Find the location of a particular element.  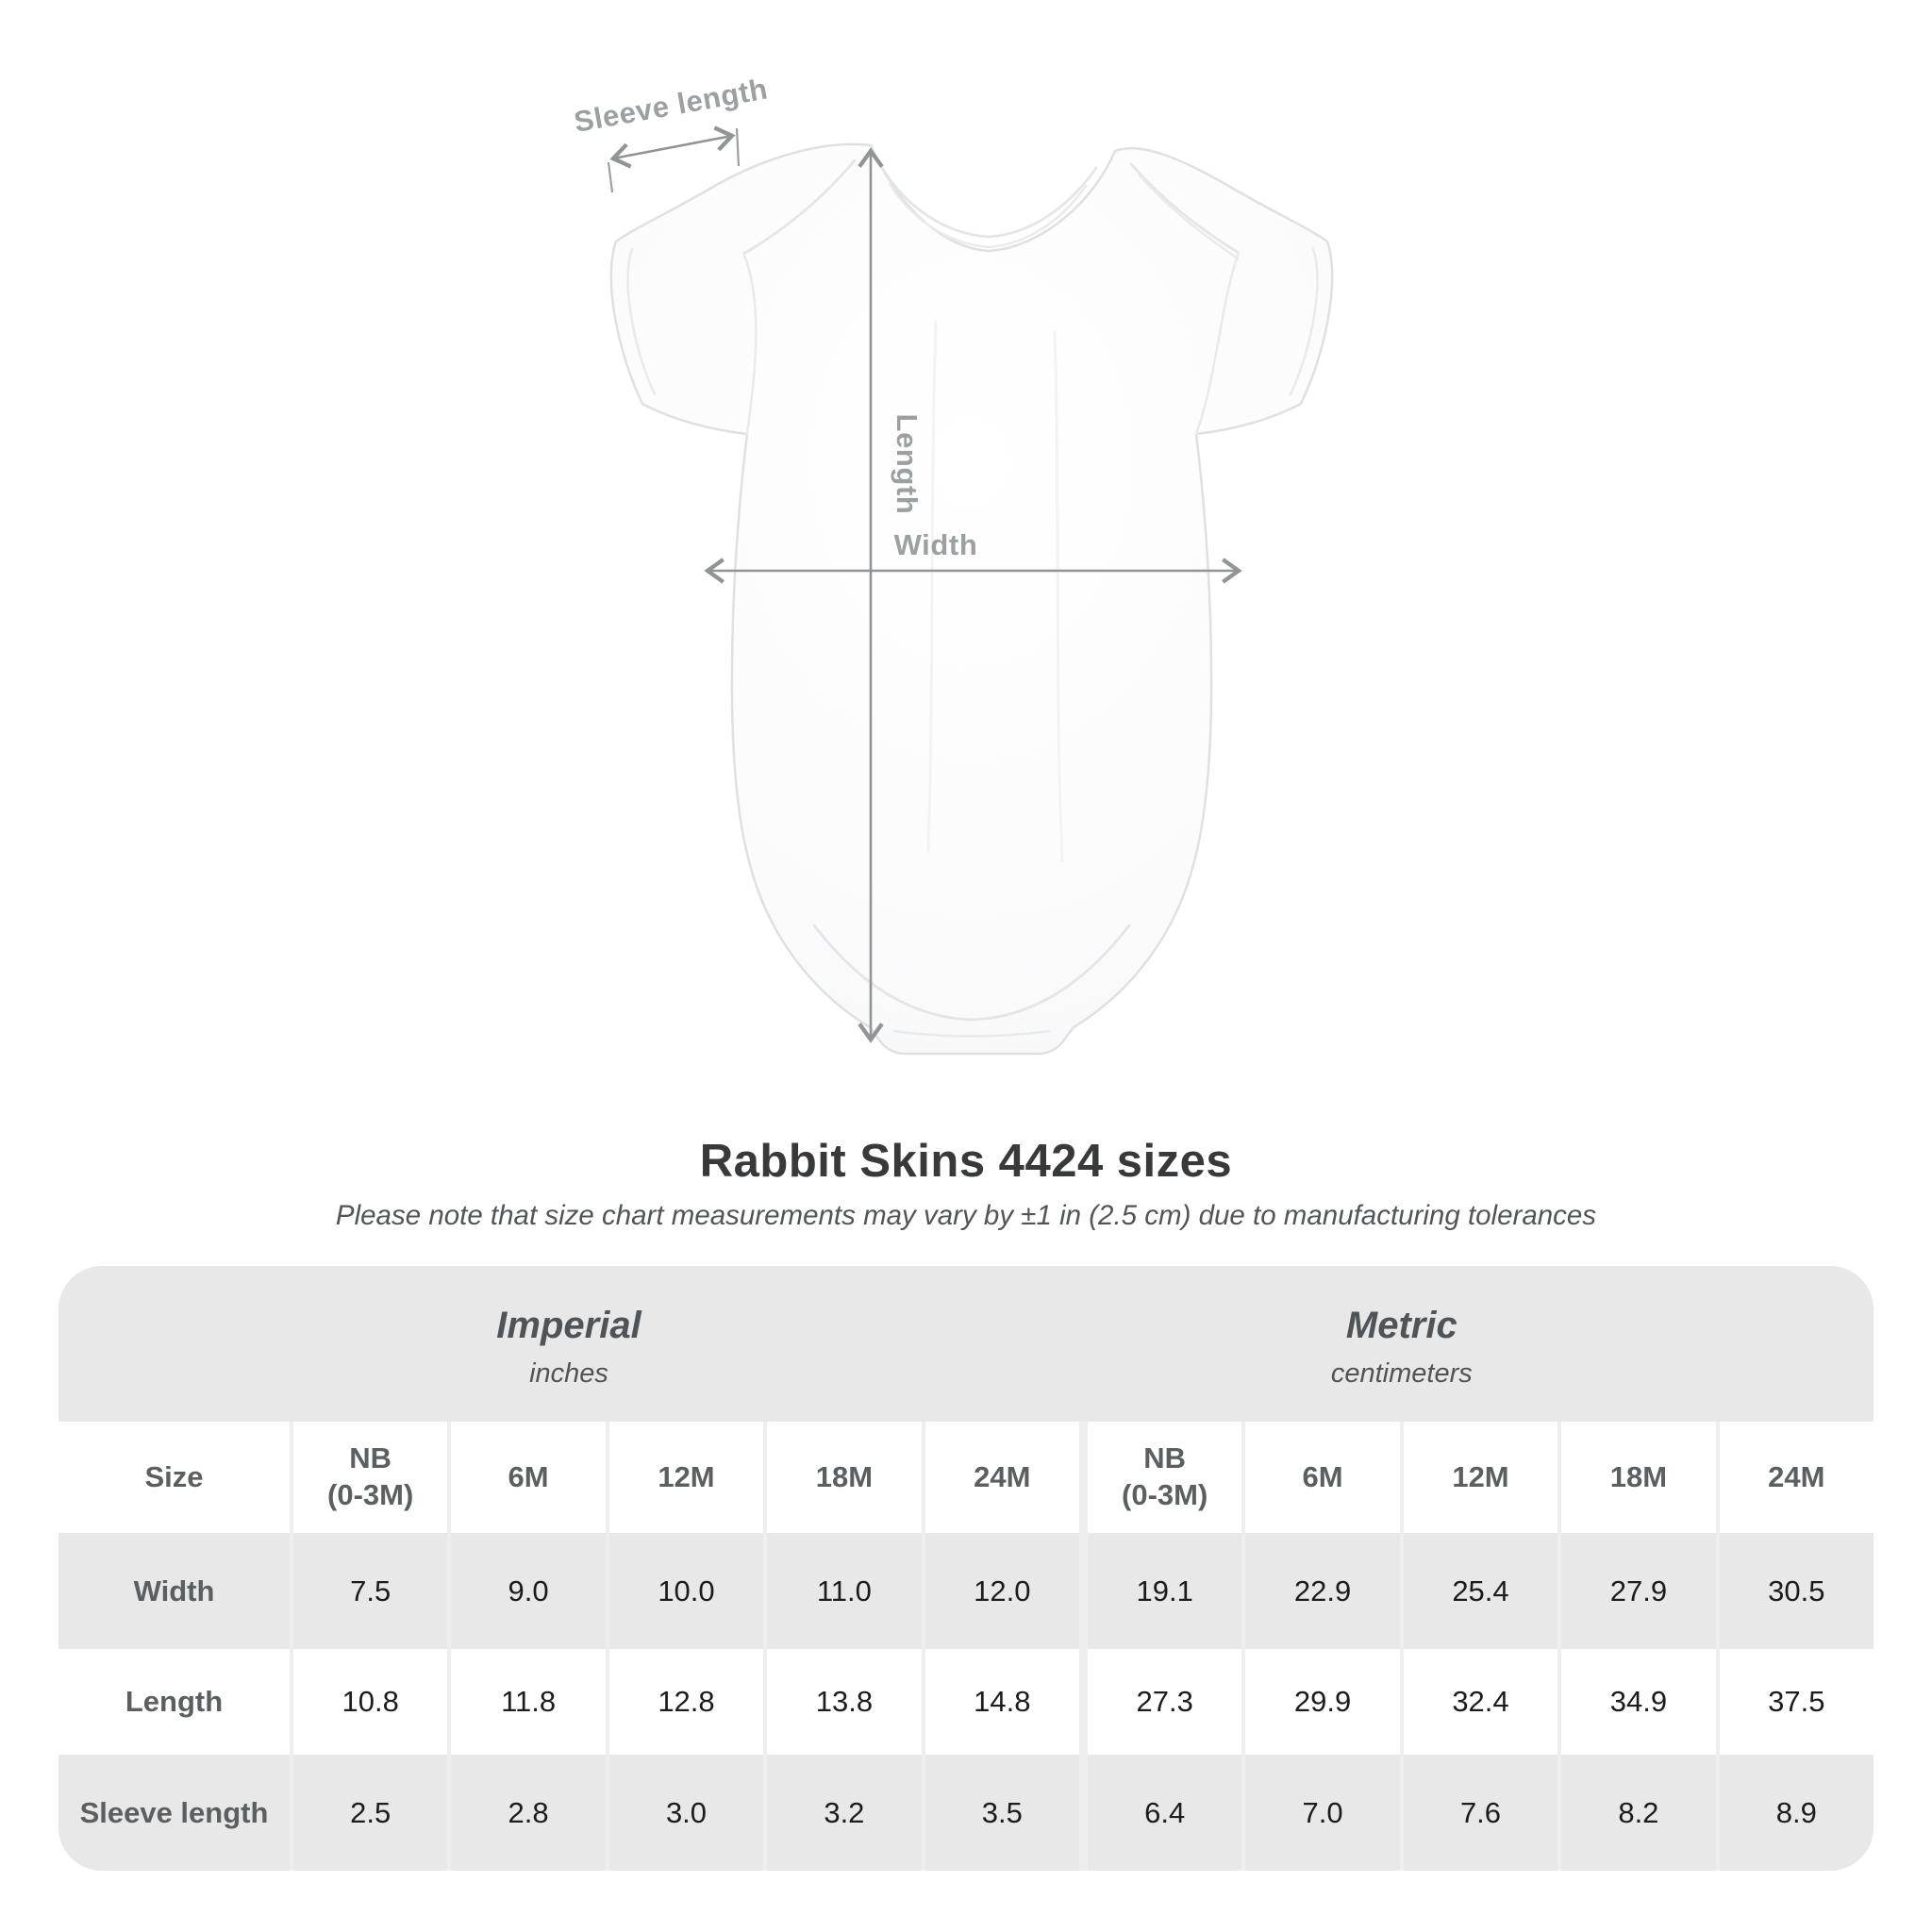

size-column-header: Size is located at coordinates (174, 1478).